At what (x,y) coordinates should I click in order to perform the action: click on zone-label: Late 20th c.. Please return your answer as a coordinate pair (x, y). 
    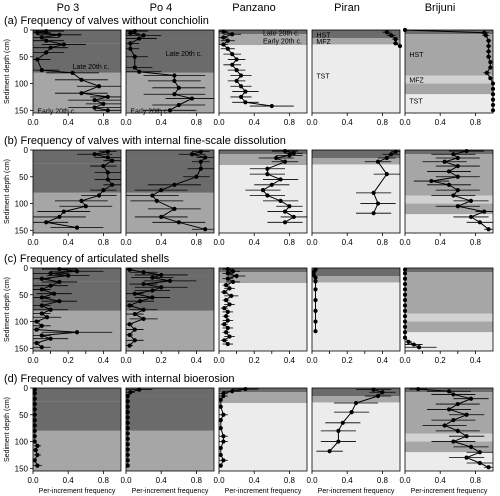
    Looking at the image, I should click on (91, 67).